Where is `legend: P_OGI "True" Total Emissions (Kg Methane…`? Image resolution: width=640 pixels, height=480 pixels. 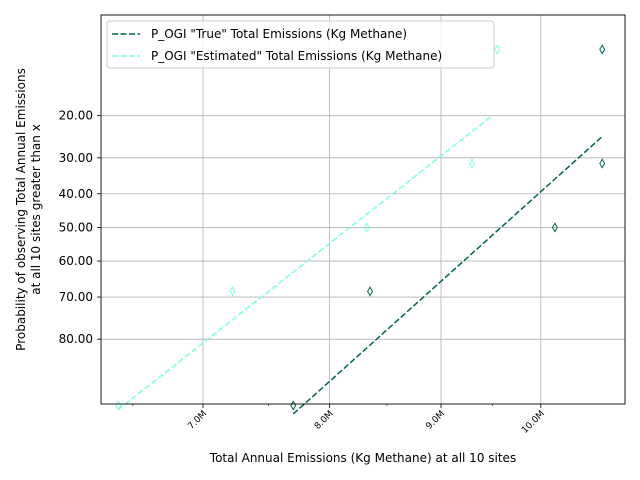
legend: P_OGI "True" Total Emissions (Kg Methane… is located at coordinates (300, 44).